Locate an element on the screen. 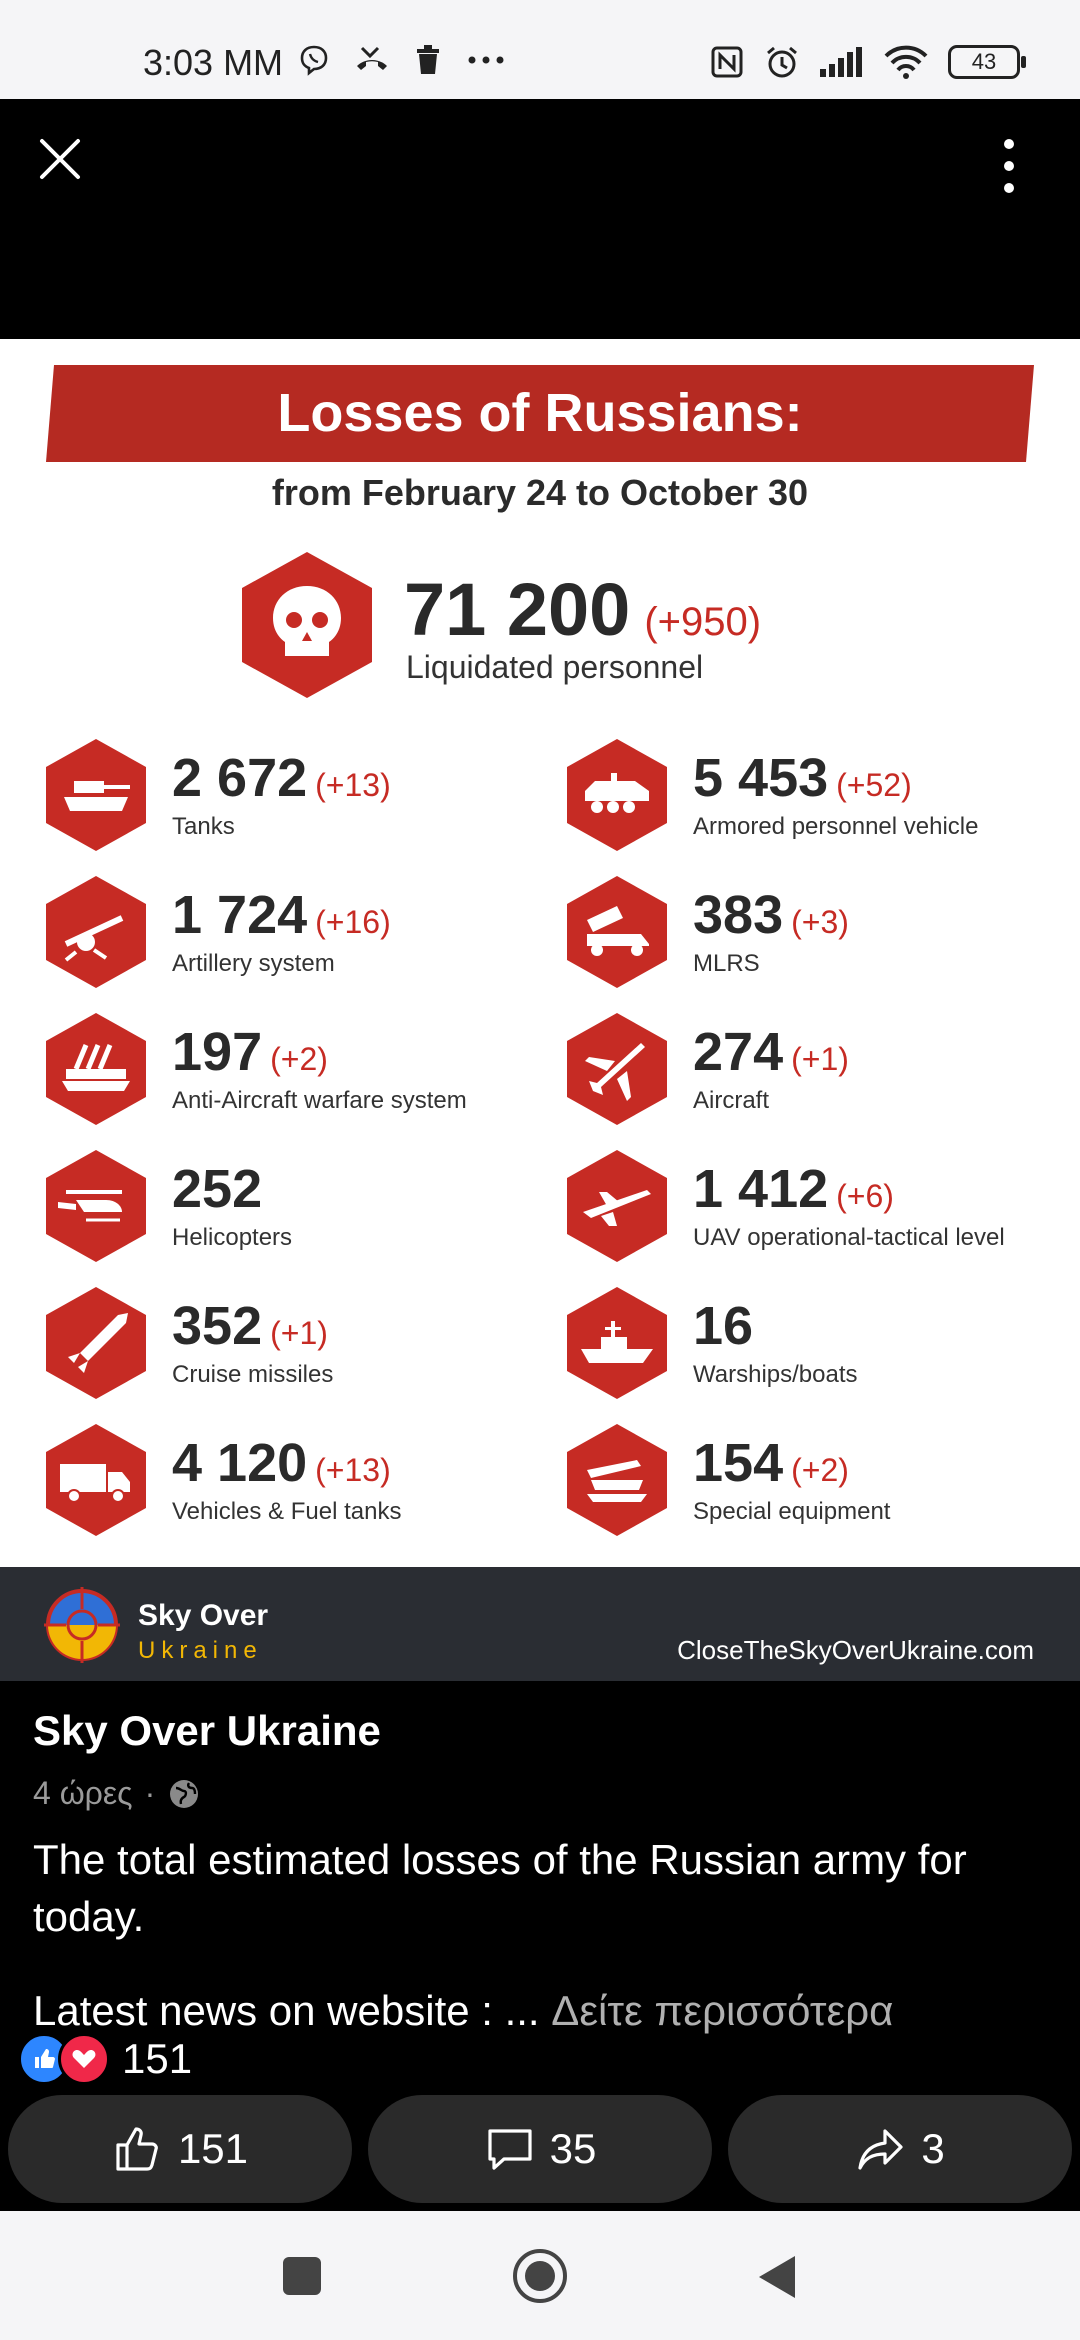  warship-icon is located at coordinates (617, 1343).